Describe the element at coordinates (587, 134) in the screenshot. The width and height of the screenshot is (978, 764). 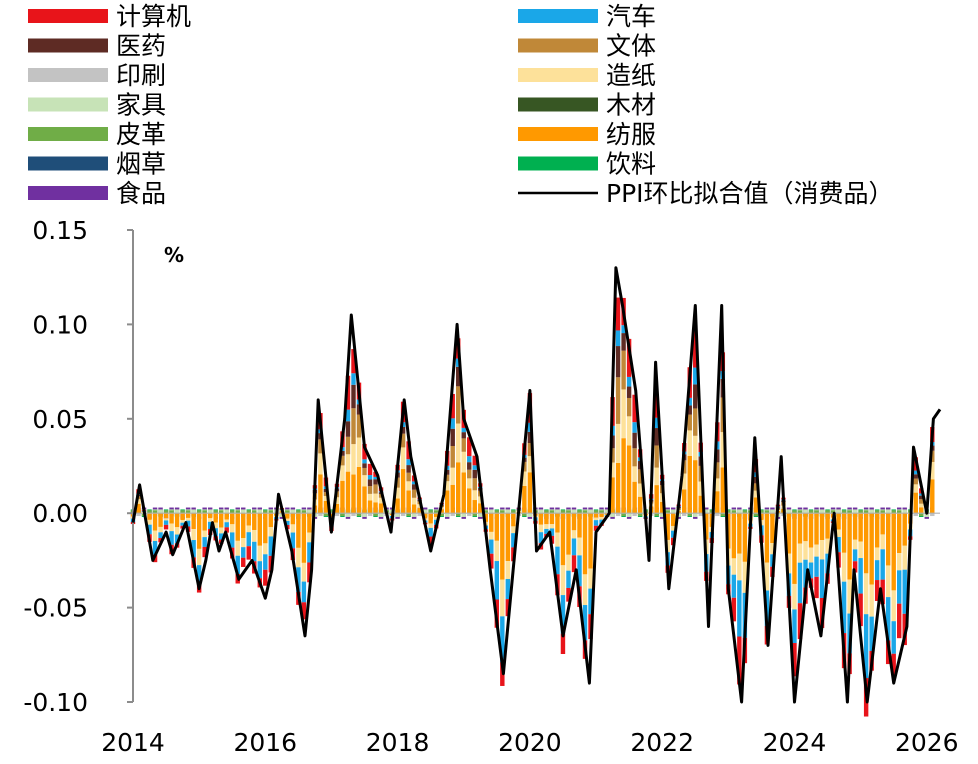
I see `legend-item: 纺服` at that location.